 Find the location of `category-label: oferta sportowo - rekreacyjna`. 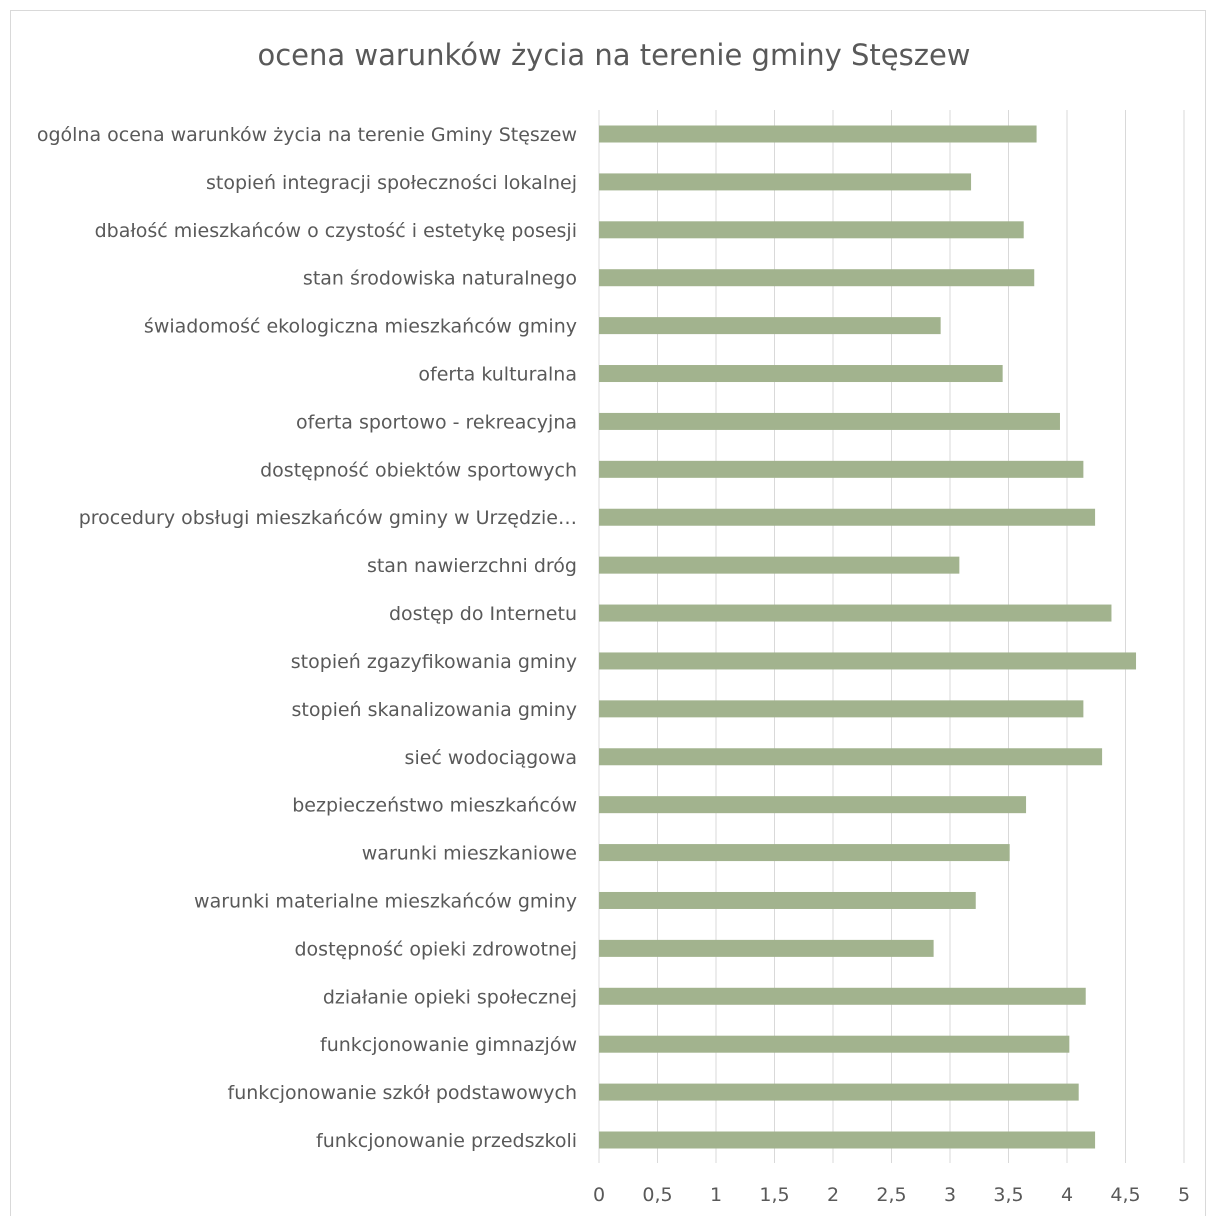

category-label: oferta sportowo - rekreacyjna is located at coordinates (436, 422).